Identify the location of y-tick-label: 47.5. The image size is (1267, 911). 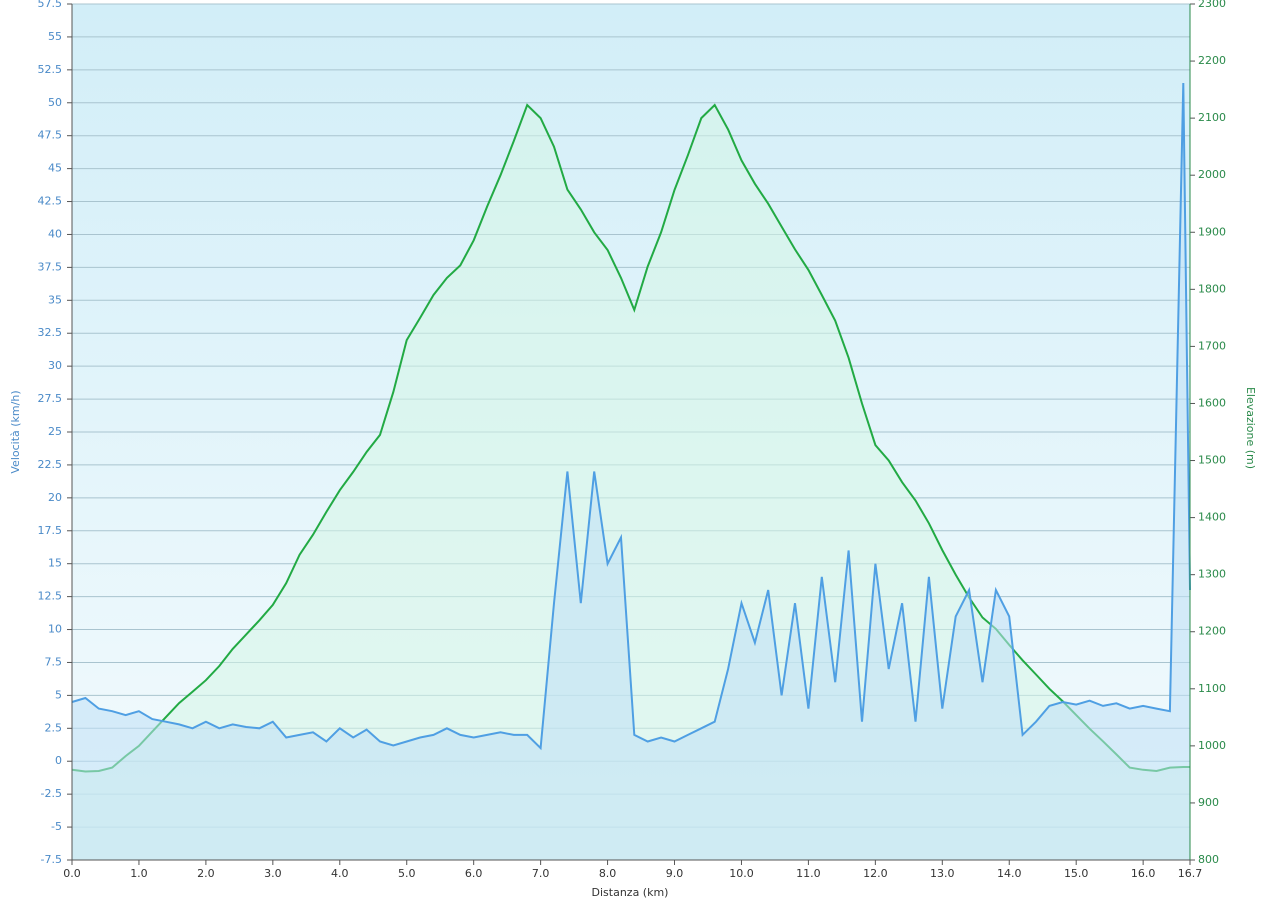
(50, 135).